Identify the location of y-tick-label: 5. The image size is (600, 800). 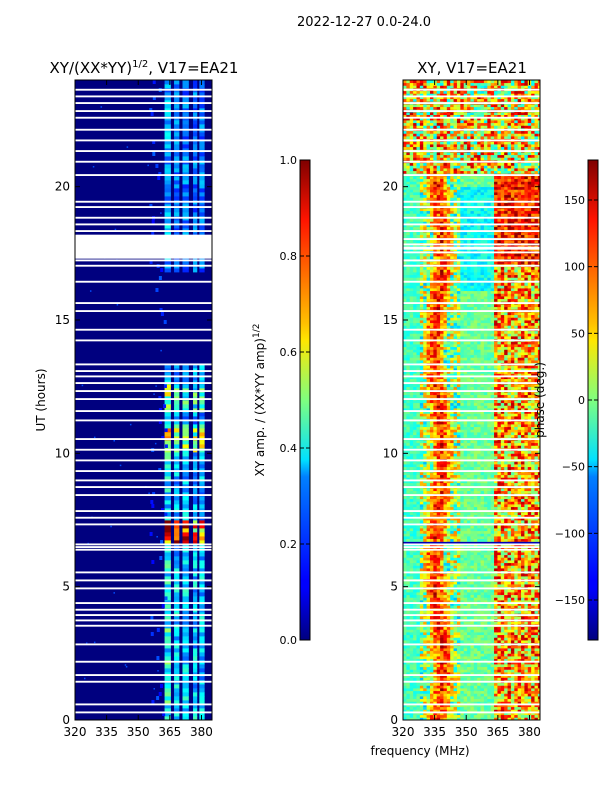
(66, 587).